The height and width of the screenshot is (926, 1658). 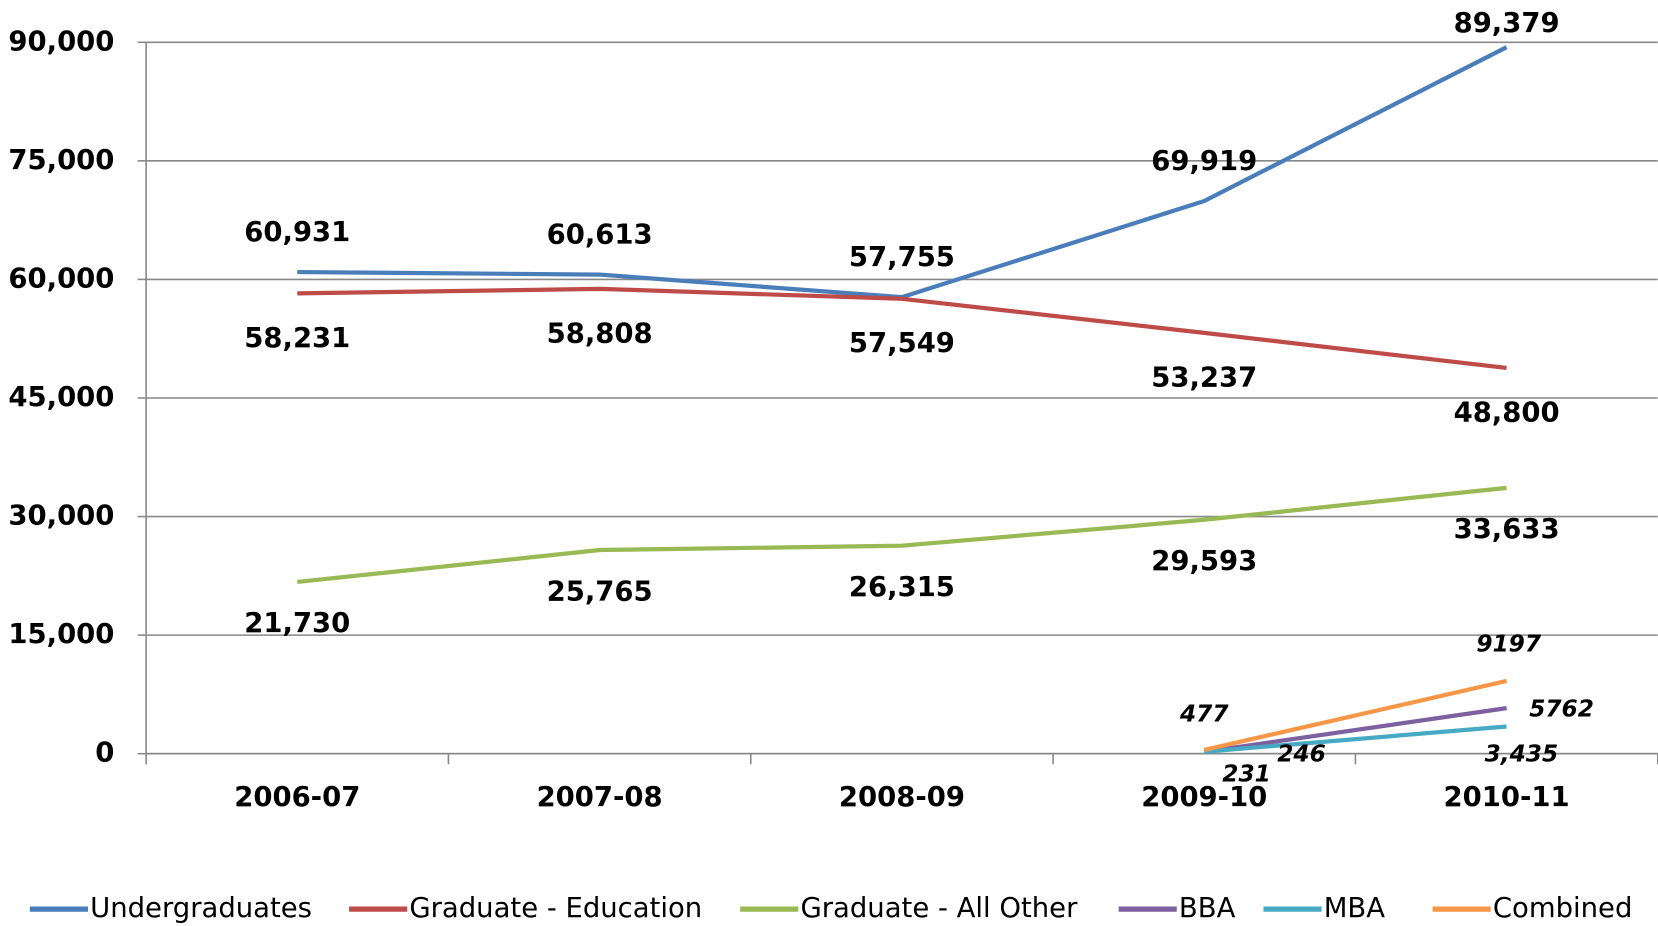 I want to click on data-label: 26,315, so click(x=902, y=587).